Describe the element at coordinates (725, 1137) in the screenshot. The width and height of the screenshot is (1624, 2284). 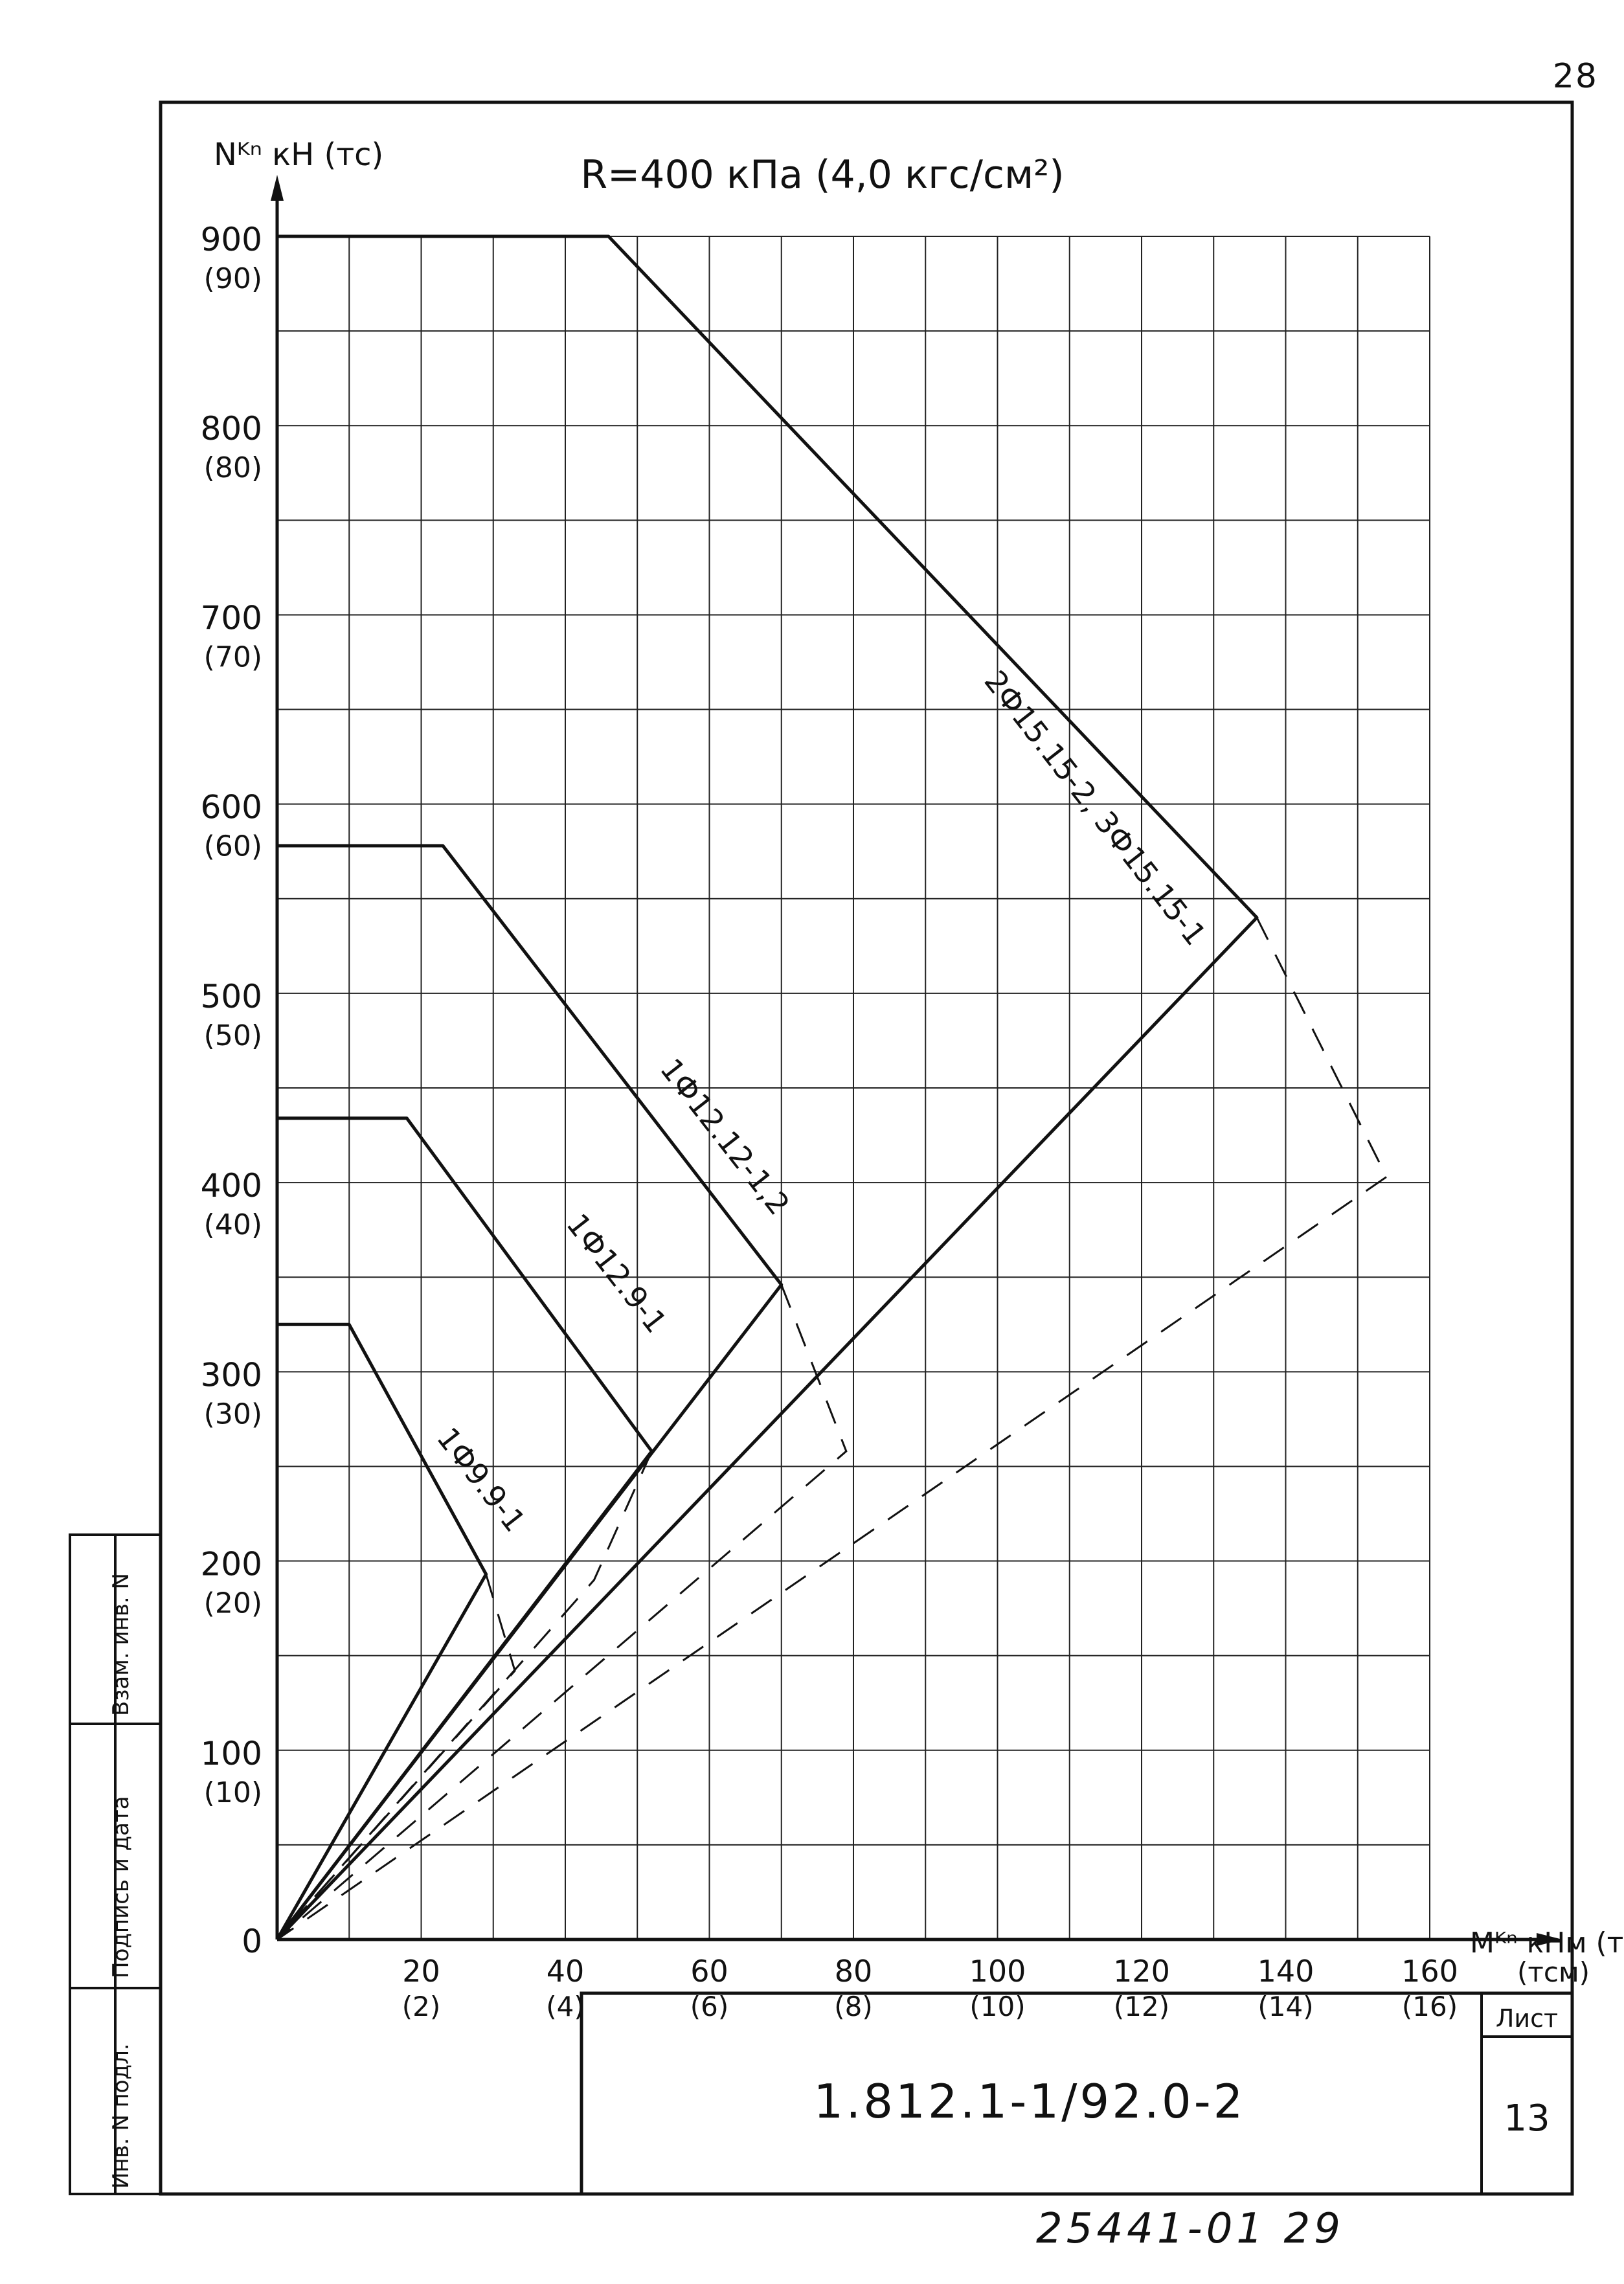
I see `series-label-3: 1Ф12.12-1,2` at that location.